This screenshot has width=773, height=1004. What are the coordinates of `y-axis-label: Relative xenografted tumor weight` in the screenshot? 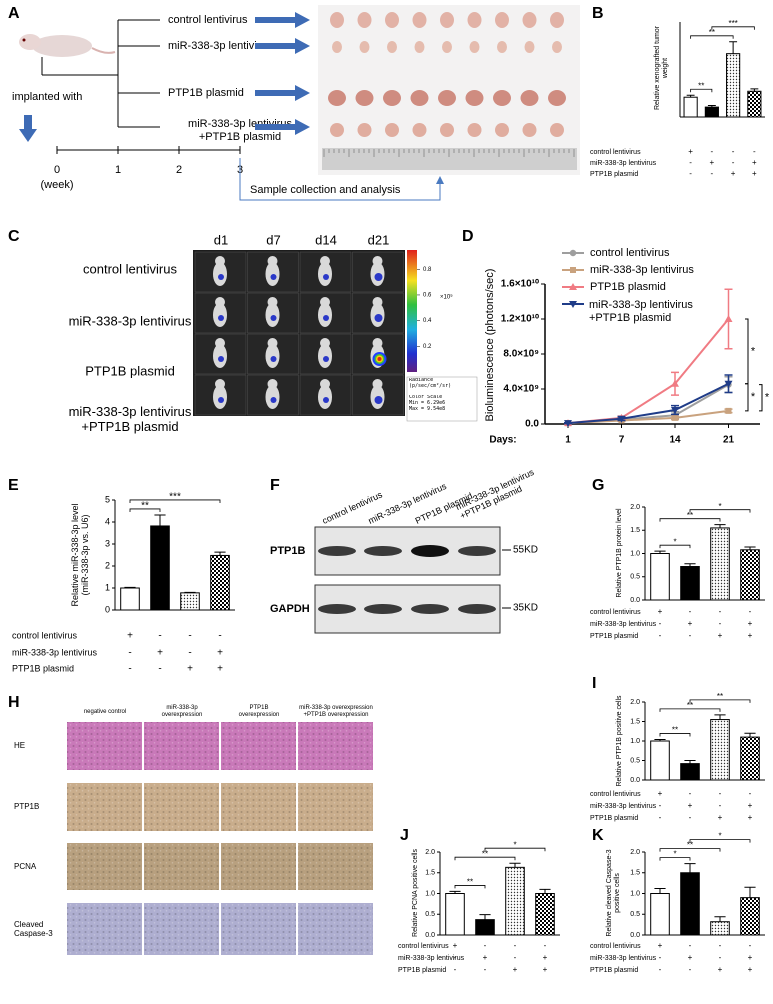 It's located at (662, 68).